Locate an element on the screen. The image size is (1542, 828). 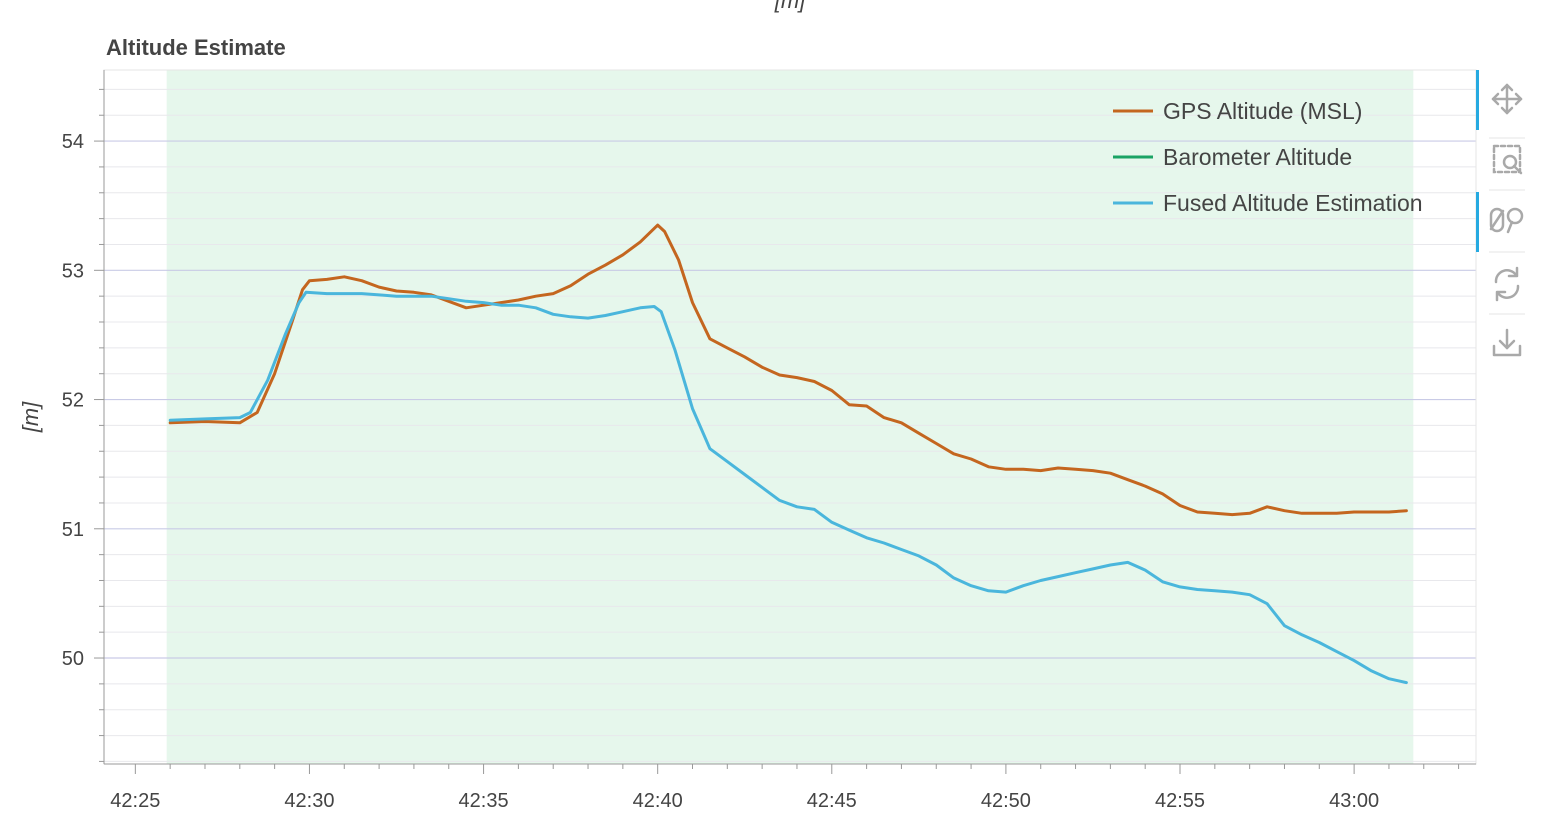
wheel-zoom-tool-button is located at coordinates (1507, 222).